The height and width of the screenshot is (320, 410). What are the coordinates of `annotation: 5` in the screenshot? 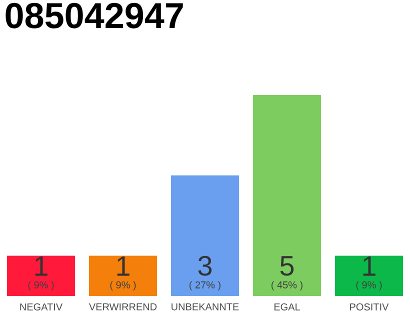 It's located at (287, 266).